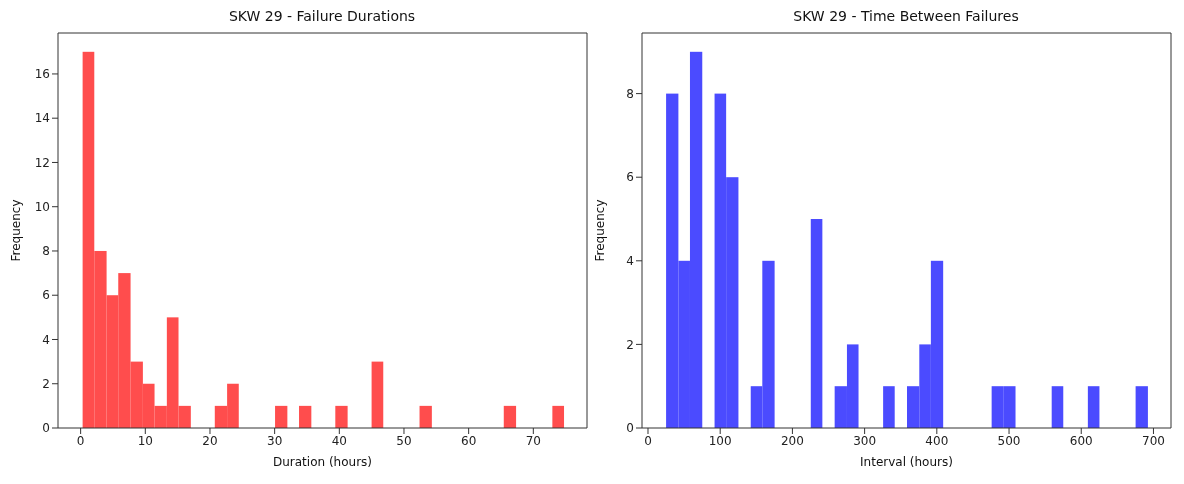 The image size is (1184, 484). I want to click on x-tick-label: 100, so click(720, 440).